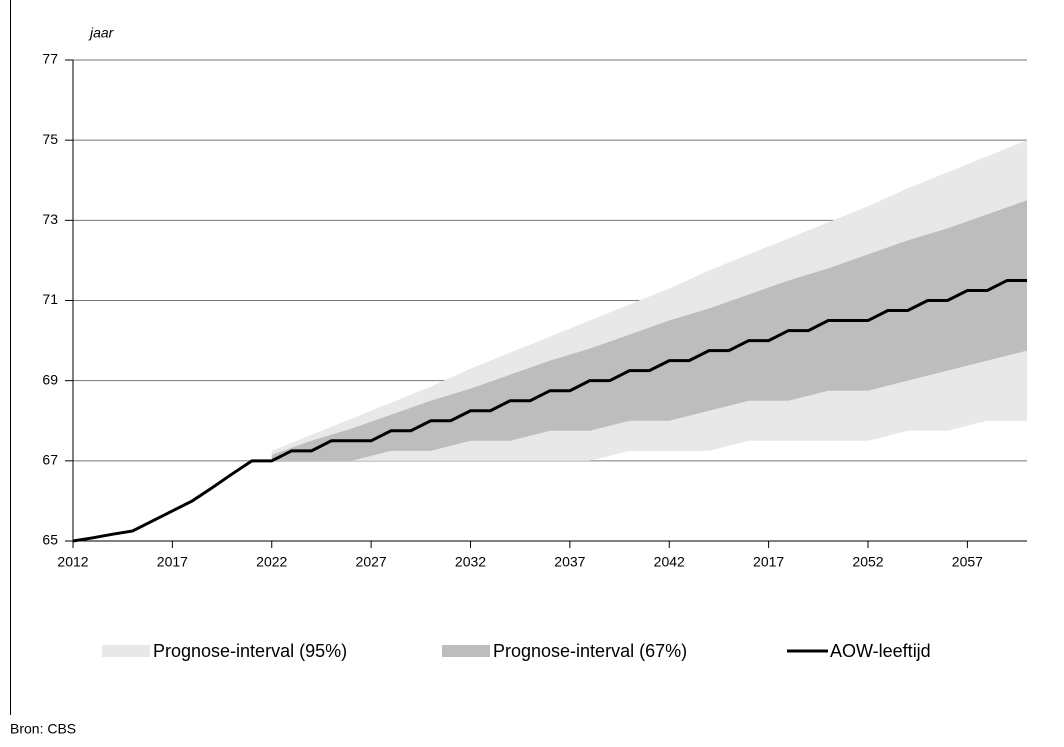 Image resolution: width=1064 pixels, height=747 pixels. I want to click on y-tick-label: 75, so click(50, 139).